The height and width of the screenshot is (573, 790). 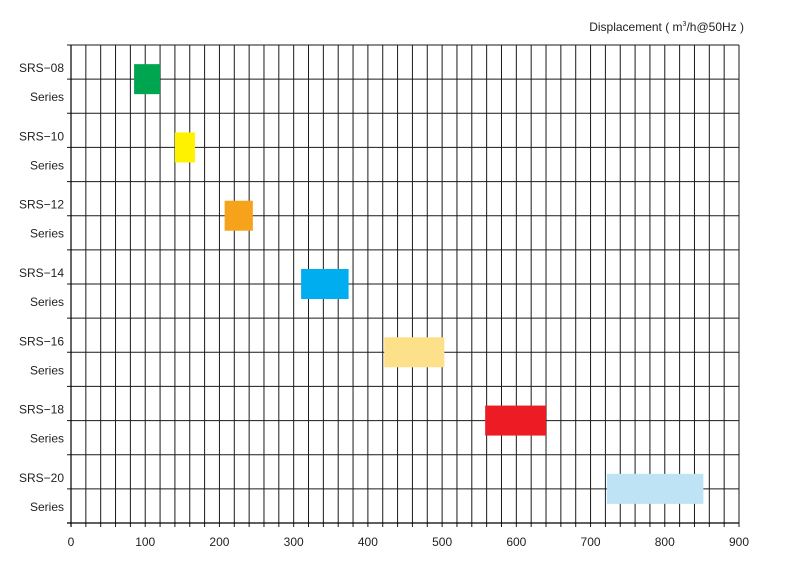 What do you see at coordinates (71, 542) in the screenshot?
I see `x-tick-label: 0` at bounding box center [71, 542].